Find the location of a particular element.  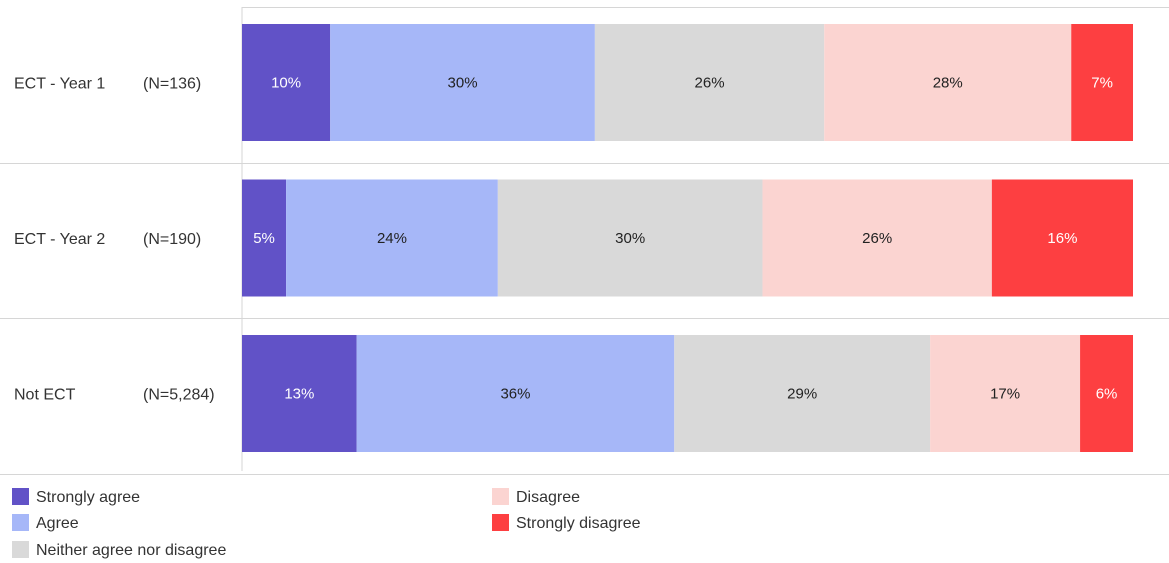

legend-item: Strongly agree is located at coordinates (76, 497).